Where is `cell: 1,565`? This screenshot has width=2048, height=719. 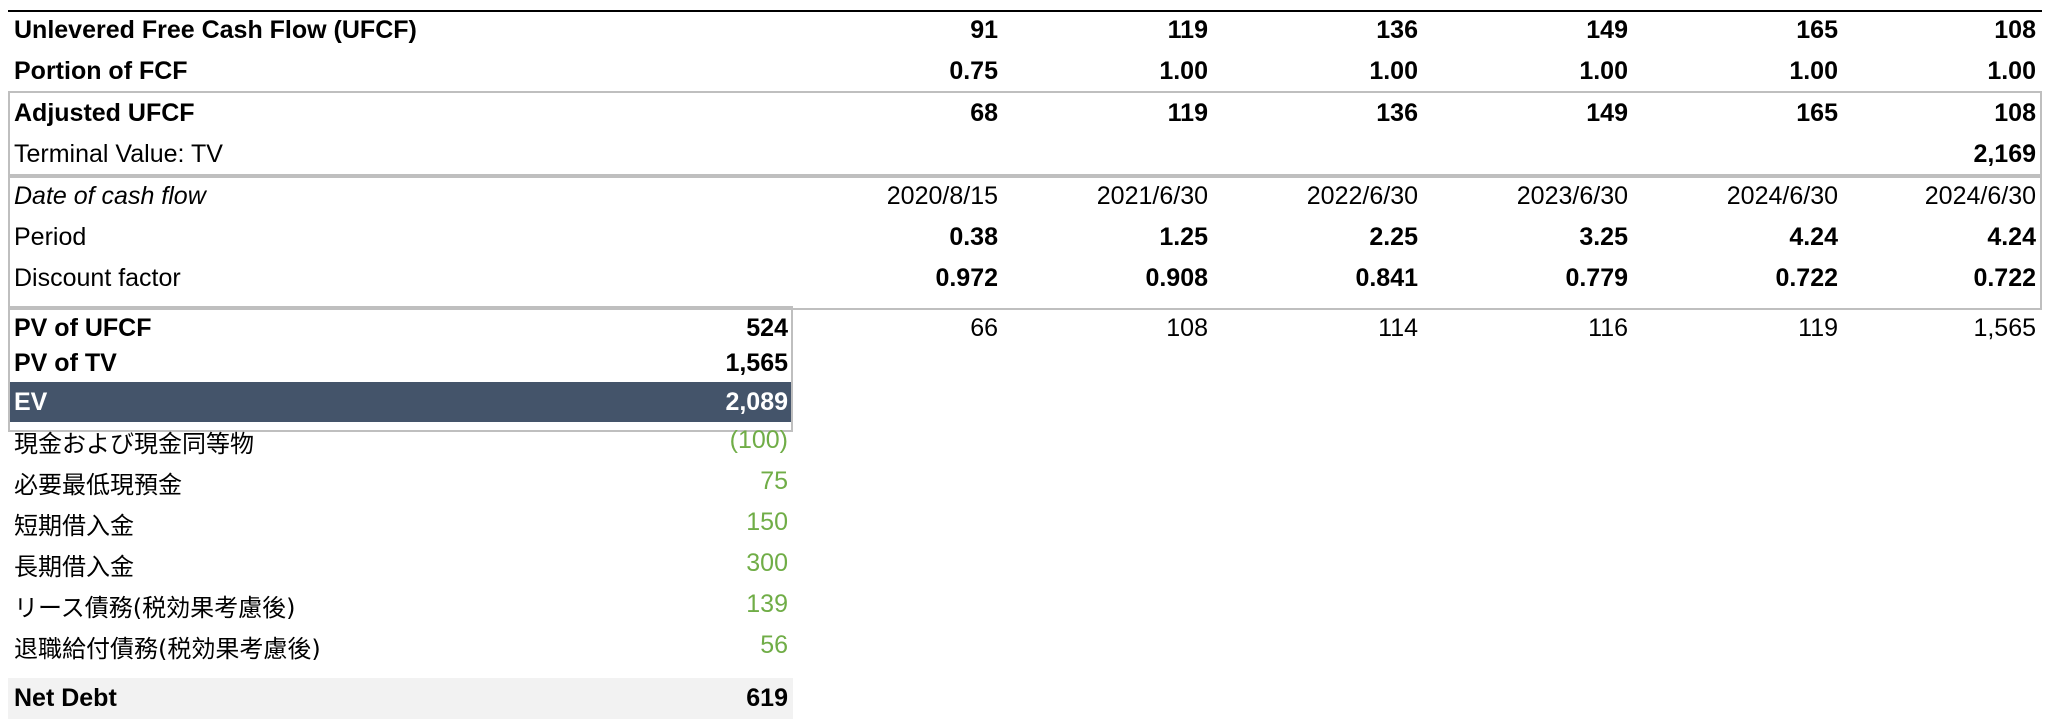
cell: 1,565 is located at coordinates (2004, 328).